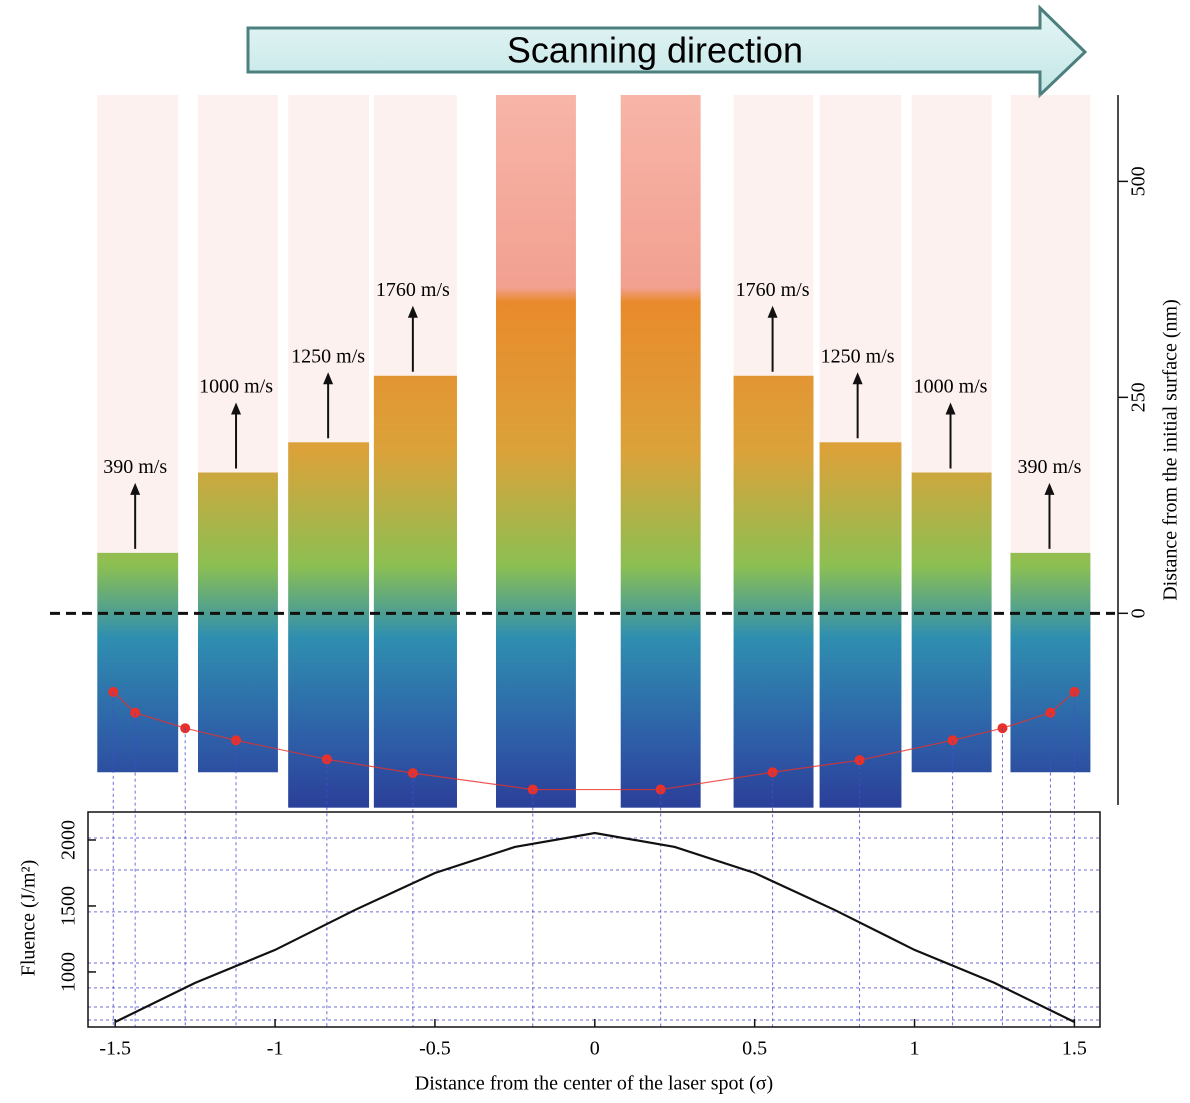 Image resolution: width=1190 pixels, height=1103 pixels. I want to click on y-axis-label: Distance from the initial surface (nm), so click(1171, 450).